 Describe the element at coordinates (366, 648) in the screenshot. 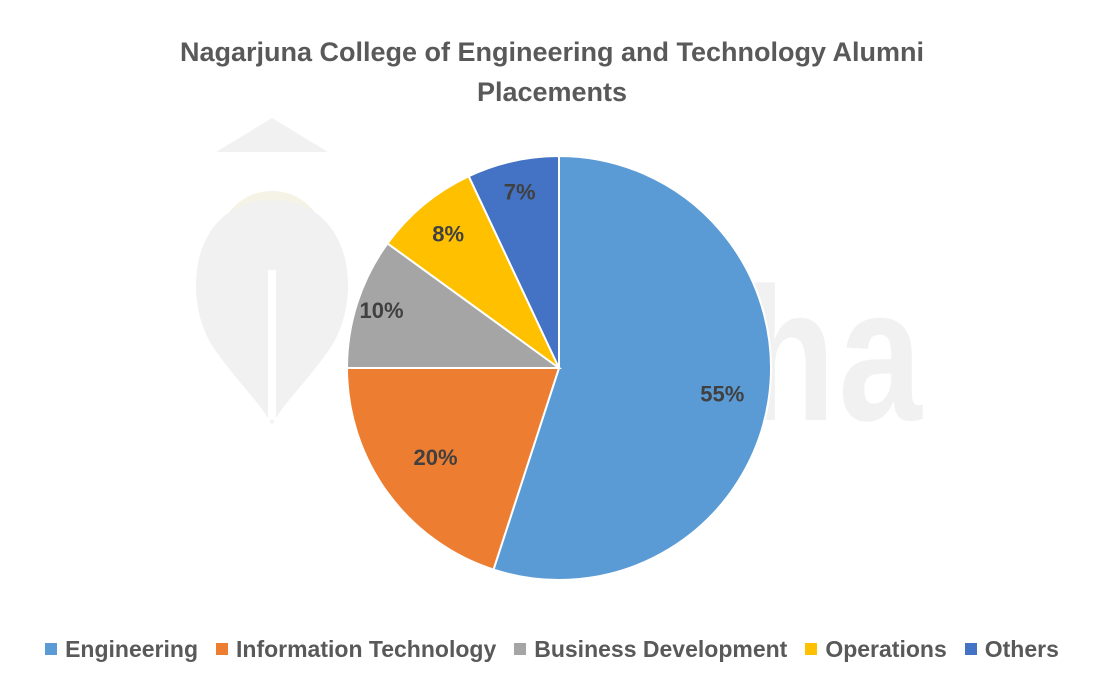

I see `legend-label: Information Technology` at that location.